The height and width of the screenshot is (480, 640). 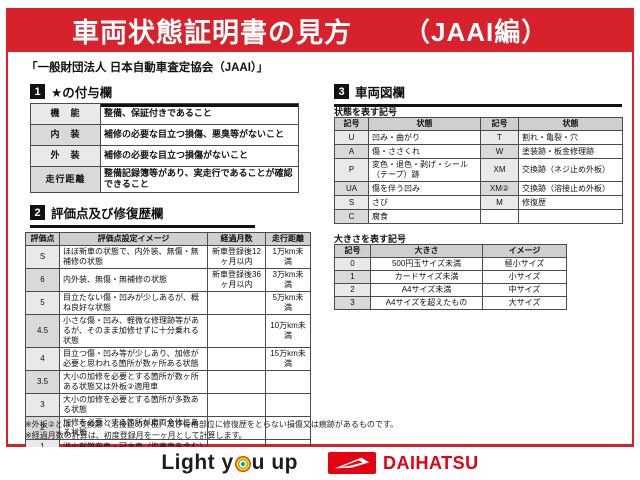 What do you see at coordinates (212, 32) in the screenshot?
I see `page-title: 車両状態証明書の見方` at bounding box center [212, 32].